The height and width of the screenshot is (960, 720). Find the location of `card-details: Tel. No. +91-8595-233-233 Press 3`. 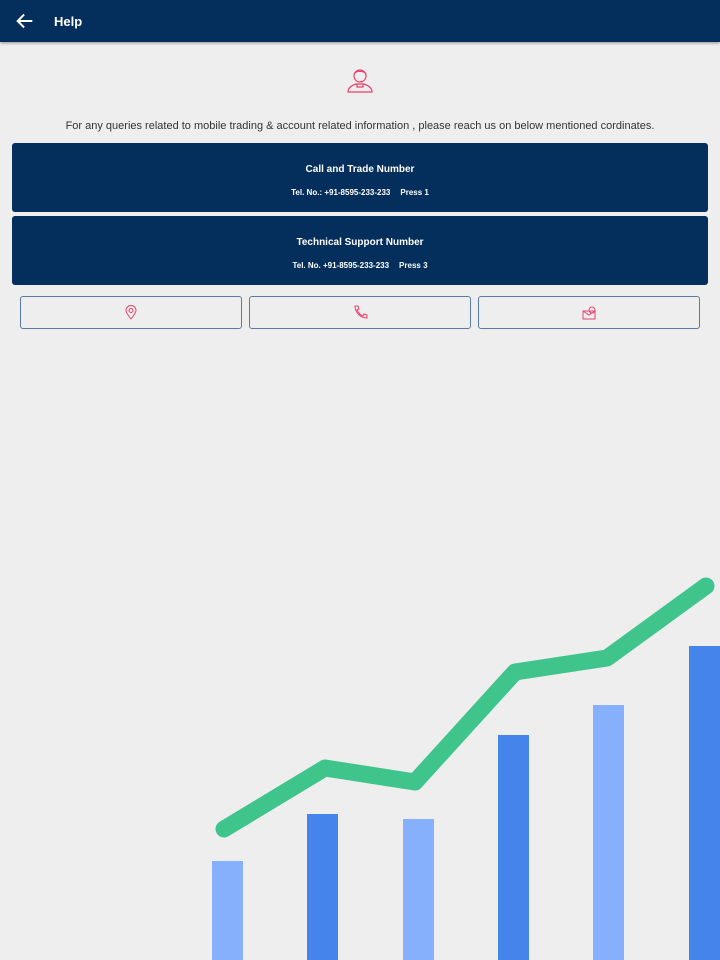

card-details: Tel. No. +91-8595-233-233 Press 3 is located at coordinates (360, 265).